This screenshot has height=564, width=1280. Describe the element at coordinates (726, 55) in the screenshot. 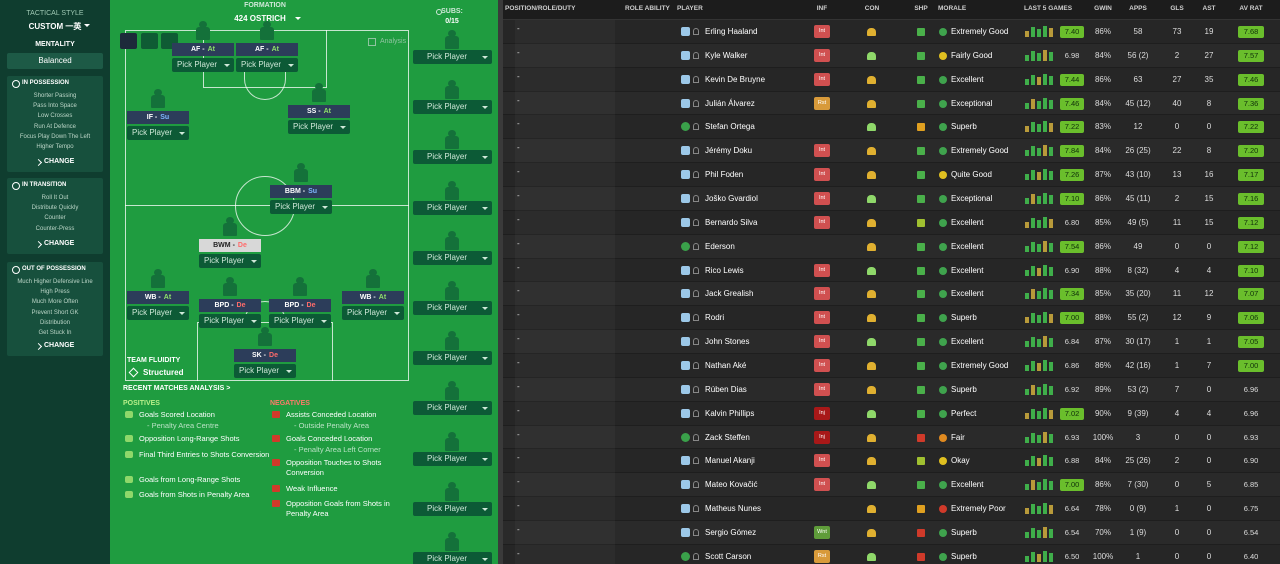

I see `player-name: Kyle Walker` at that location.